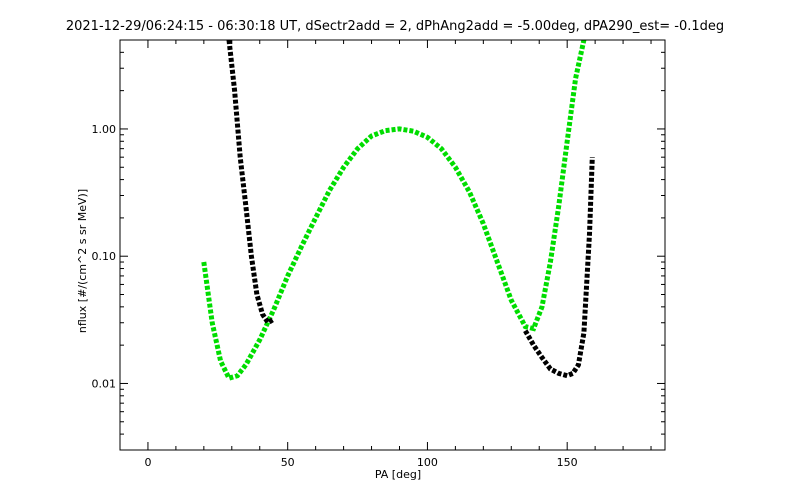 The height and width of the screenshot is (500, 800). I want to click on x-tick-label: 0, so click(147, 462).